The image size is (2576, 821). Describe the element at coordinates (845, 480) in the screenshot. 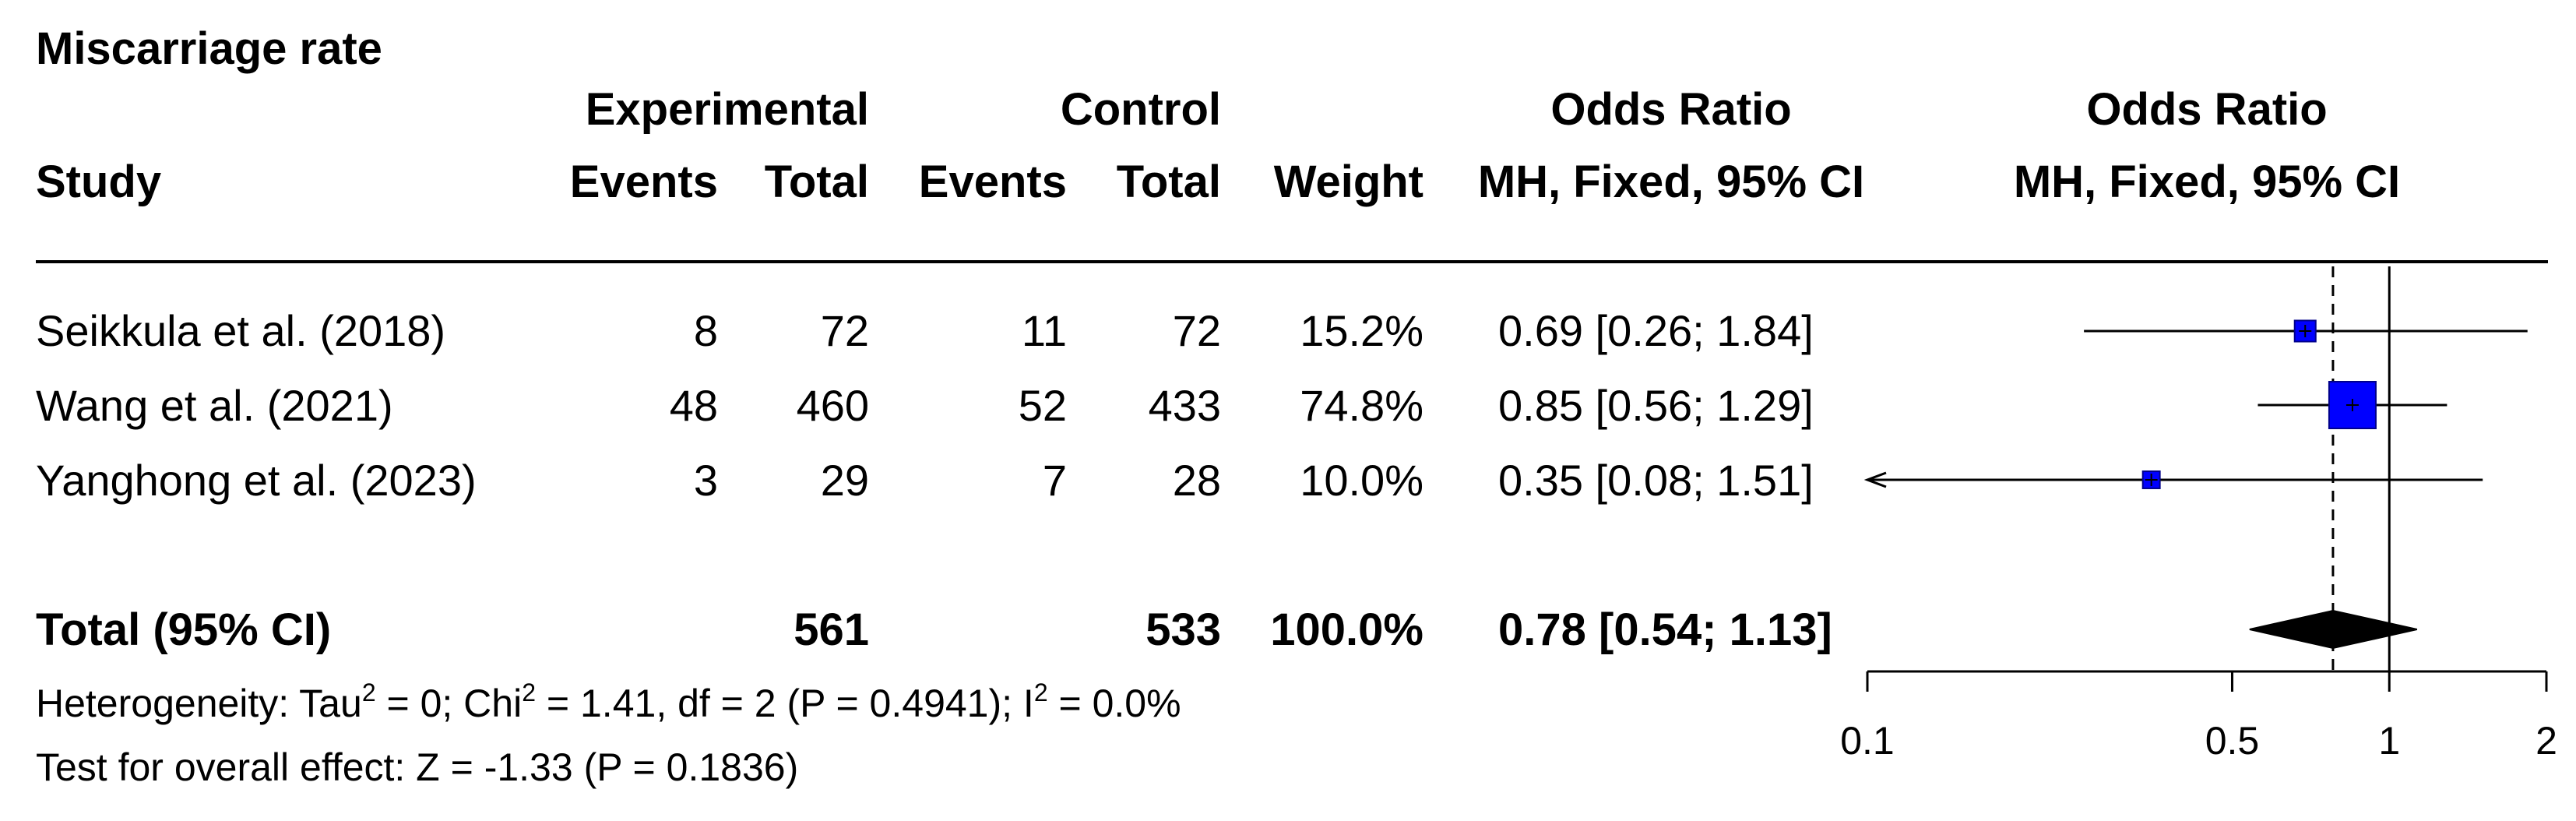

I see `exp-total: 29` at that location.